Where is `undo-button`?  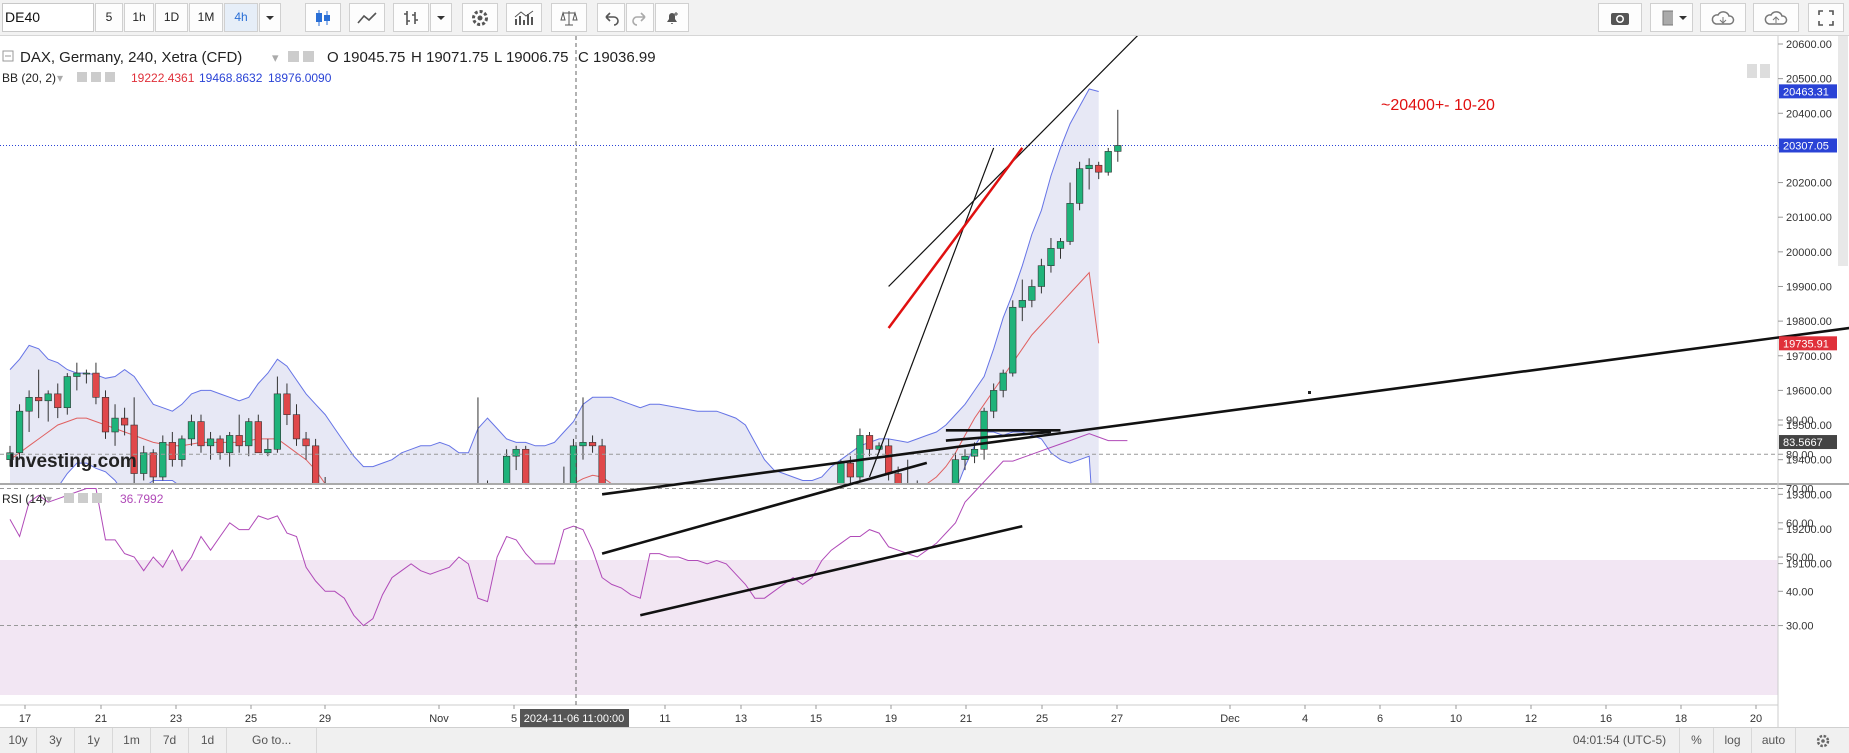 undo-button is located at coordinates (611, 17).